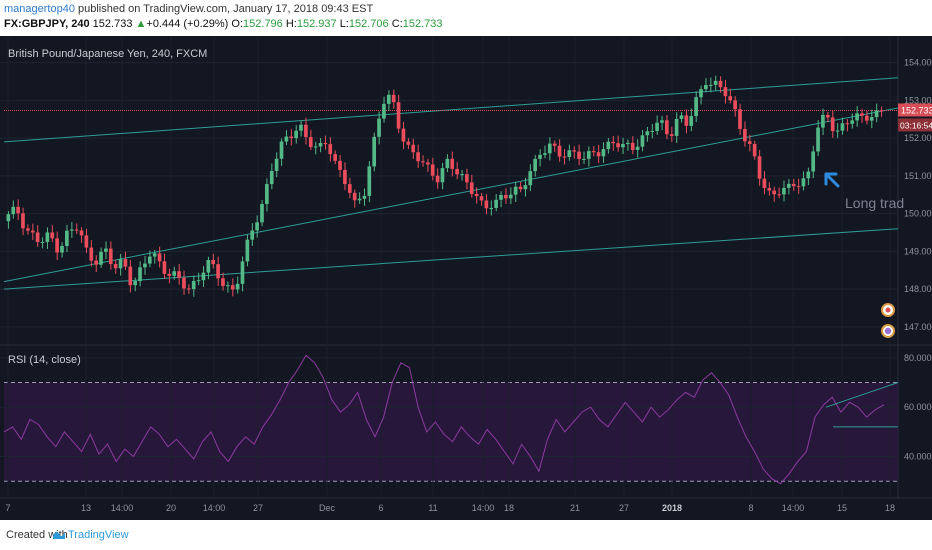 This screenshot has height=550, width=932. What do you see at coordinates (918, 407) in the screenshot?
I see `rsi-tick-label: 60.0000` at bounding box center [918, 407].